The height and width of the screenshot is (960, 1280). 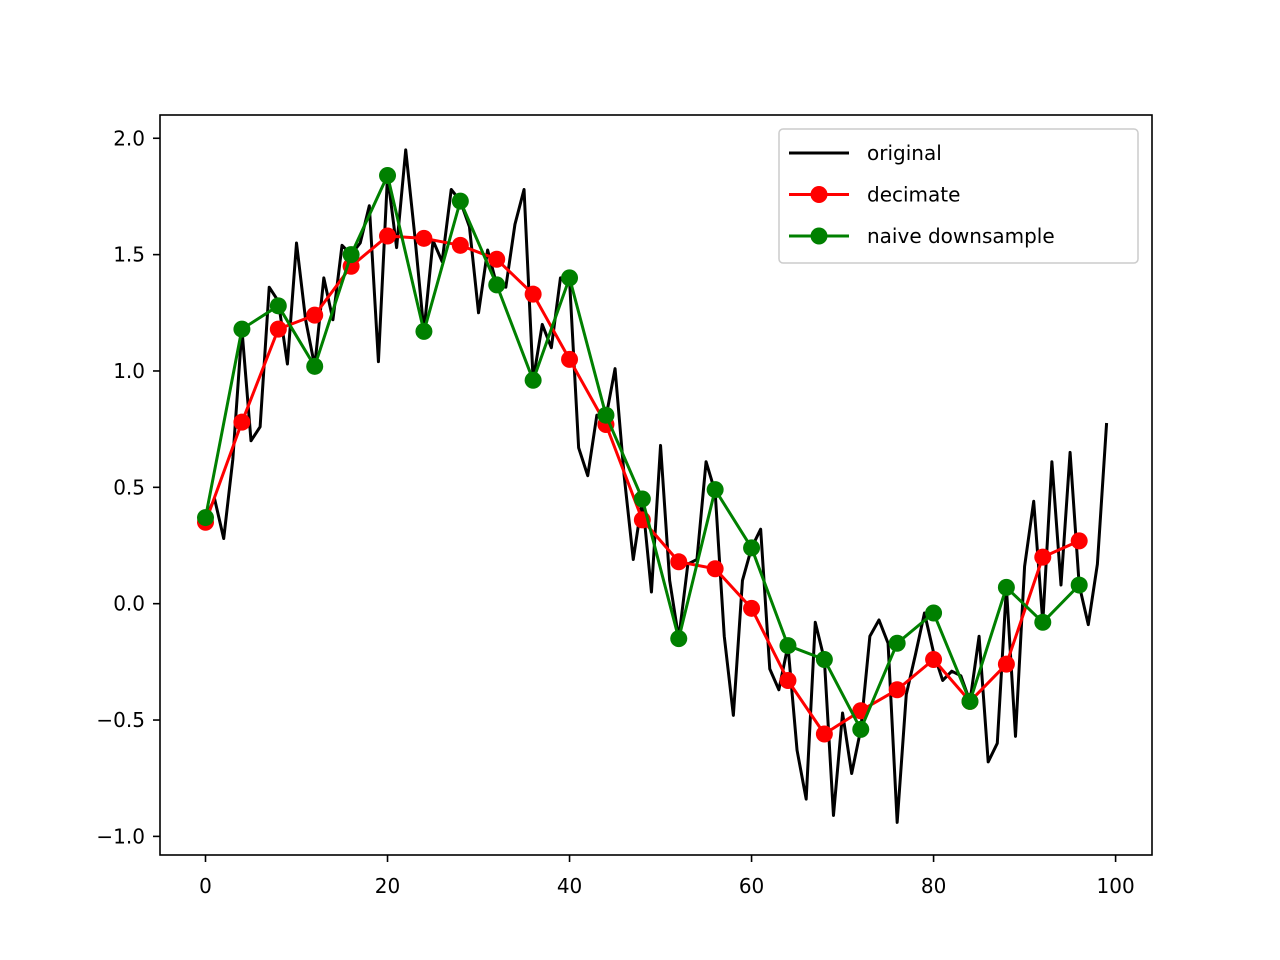 What do you see at coordinates (120, 720) in the screenshot?
I see `y-tick-label: −0.5` at bounding box center [120, 720].